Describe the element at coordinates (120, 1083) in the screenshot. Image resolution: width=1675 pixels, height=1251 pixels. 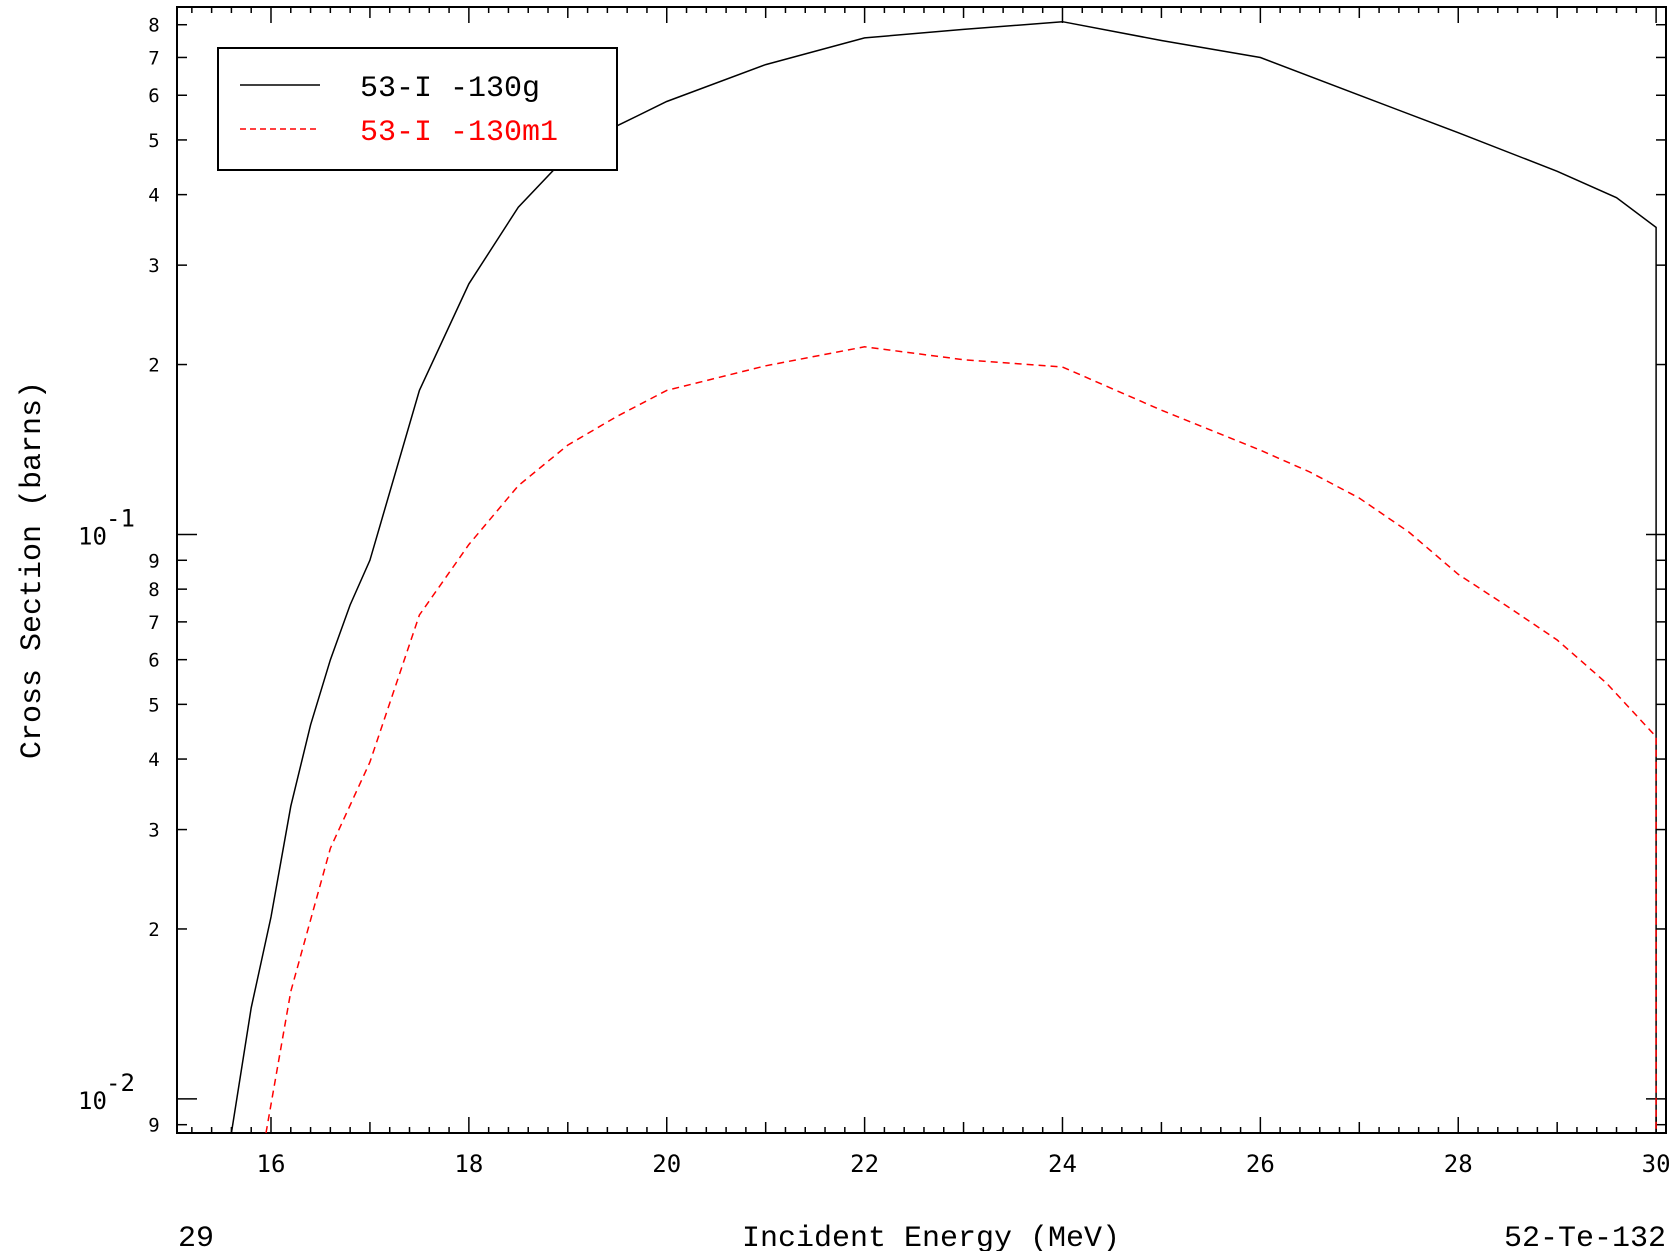
I see `y-decade-label-exp: -2` at that location.